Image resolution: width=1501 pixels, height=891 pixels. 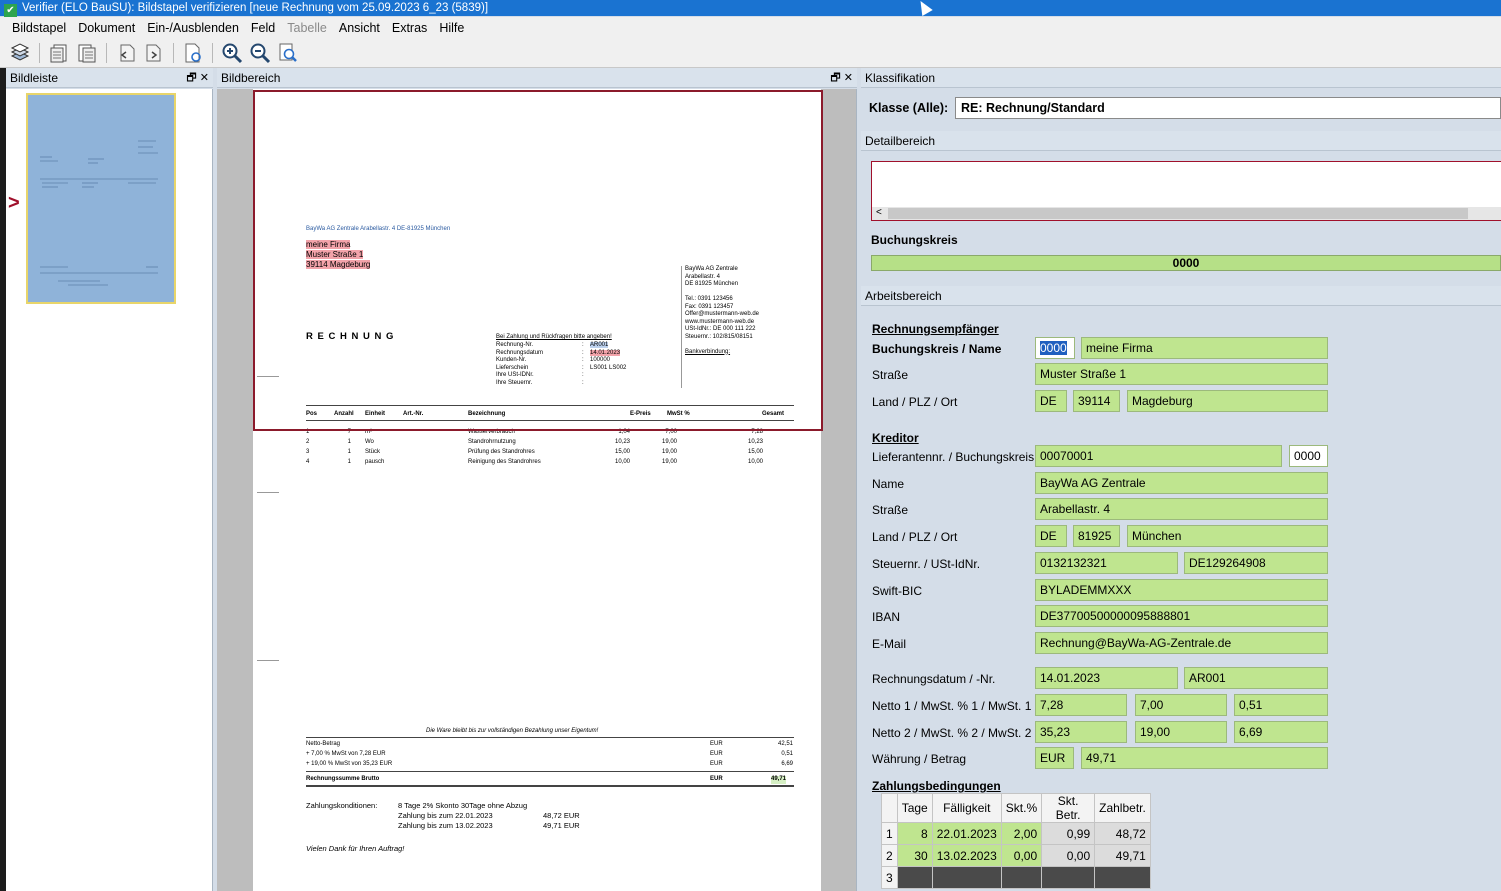 What do you see at coordinates (1181, 732) in the screenshot?
I see `mwst-pct2-field: 19,00` at bounding box center [1181, 732].